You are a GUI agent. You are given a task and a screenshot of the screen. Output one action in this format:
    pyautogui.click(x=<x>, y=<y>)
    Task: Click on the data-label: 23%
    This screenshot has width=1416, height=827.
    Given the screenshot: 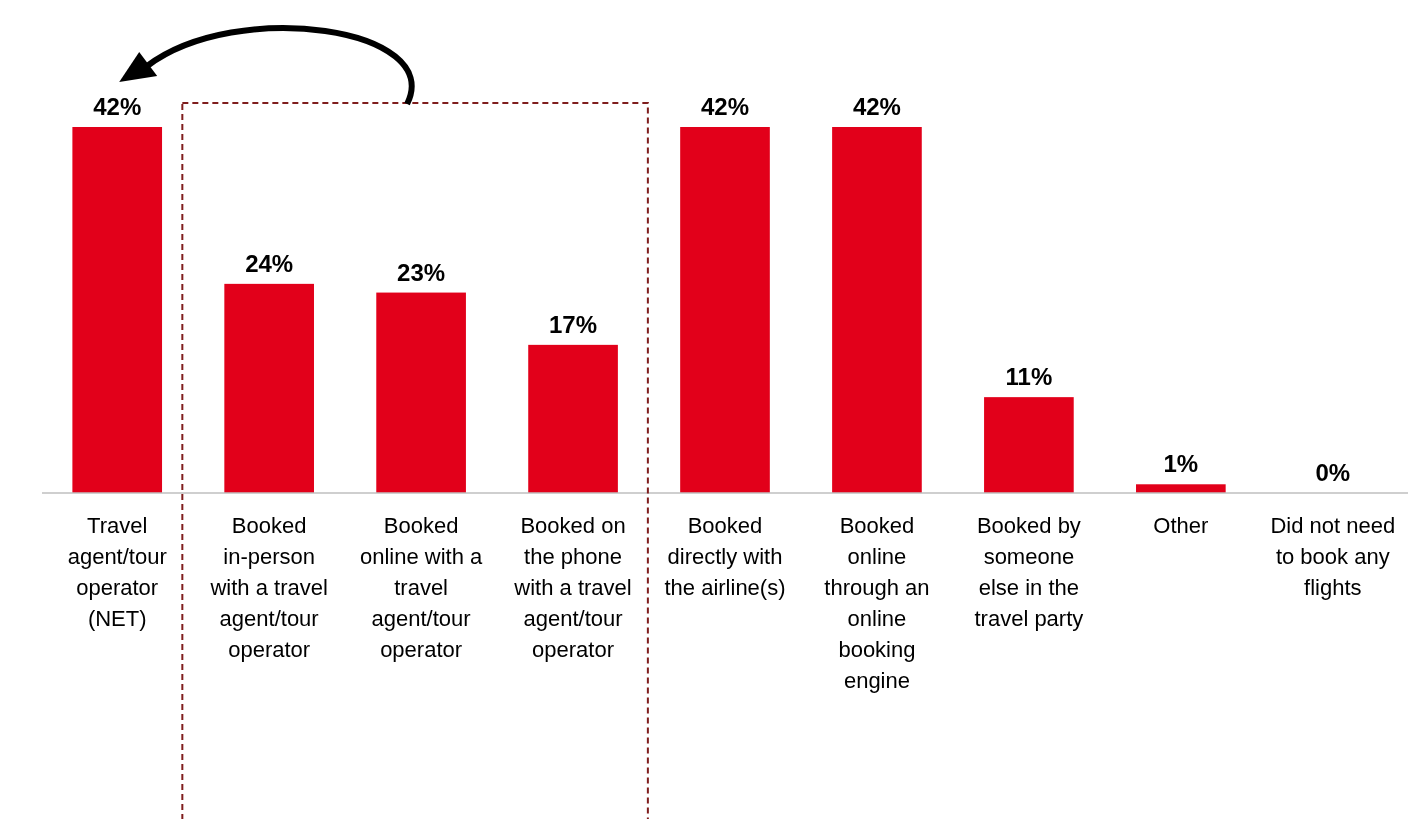 What is the action you would take?
    pyautogui.click(x=421, y=272)
    